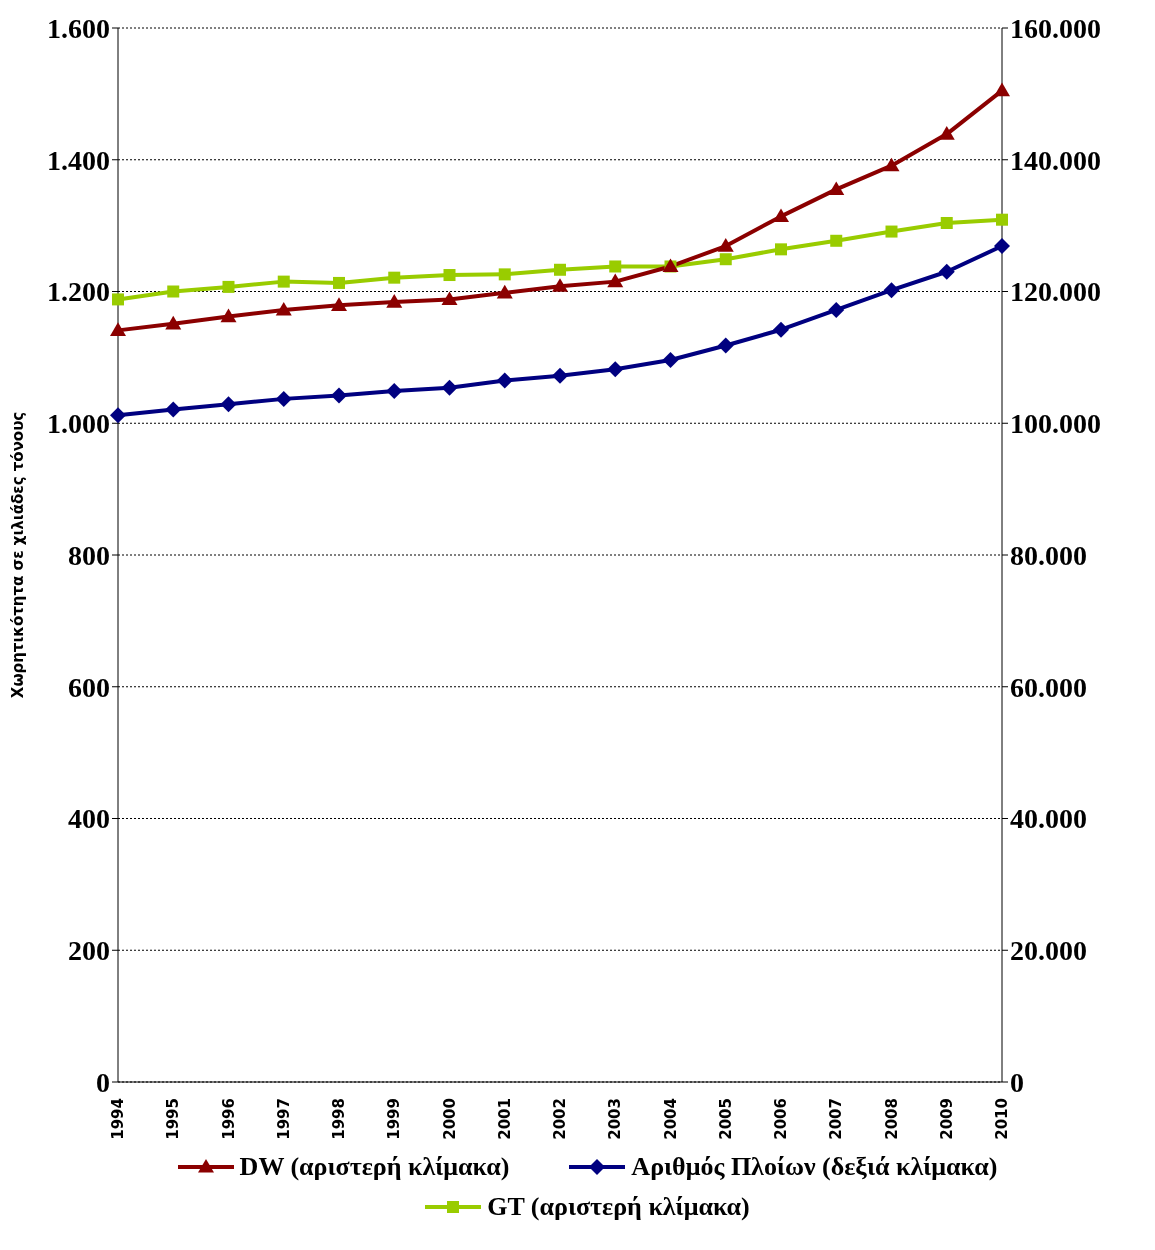 The height and width of the screenshot is (1250, 1155). Describe the element at coordinates (1055, 160) in the screenshot. I see `y2-tick-label: 140.000` at that location.